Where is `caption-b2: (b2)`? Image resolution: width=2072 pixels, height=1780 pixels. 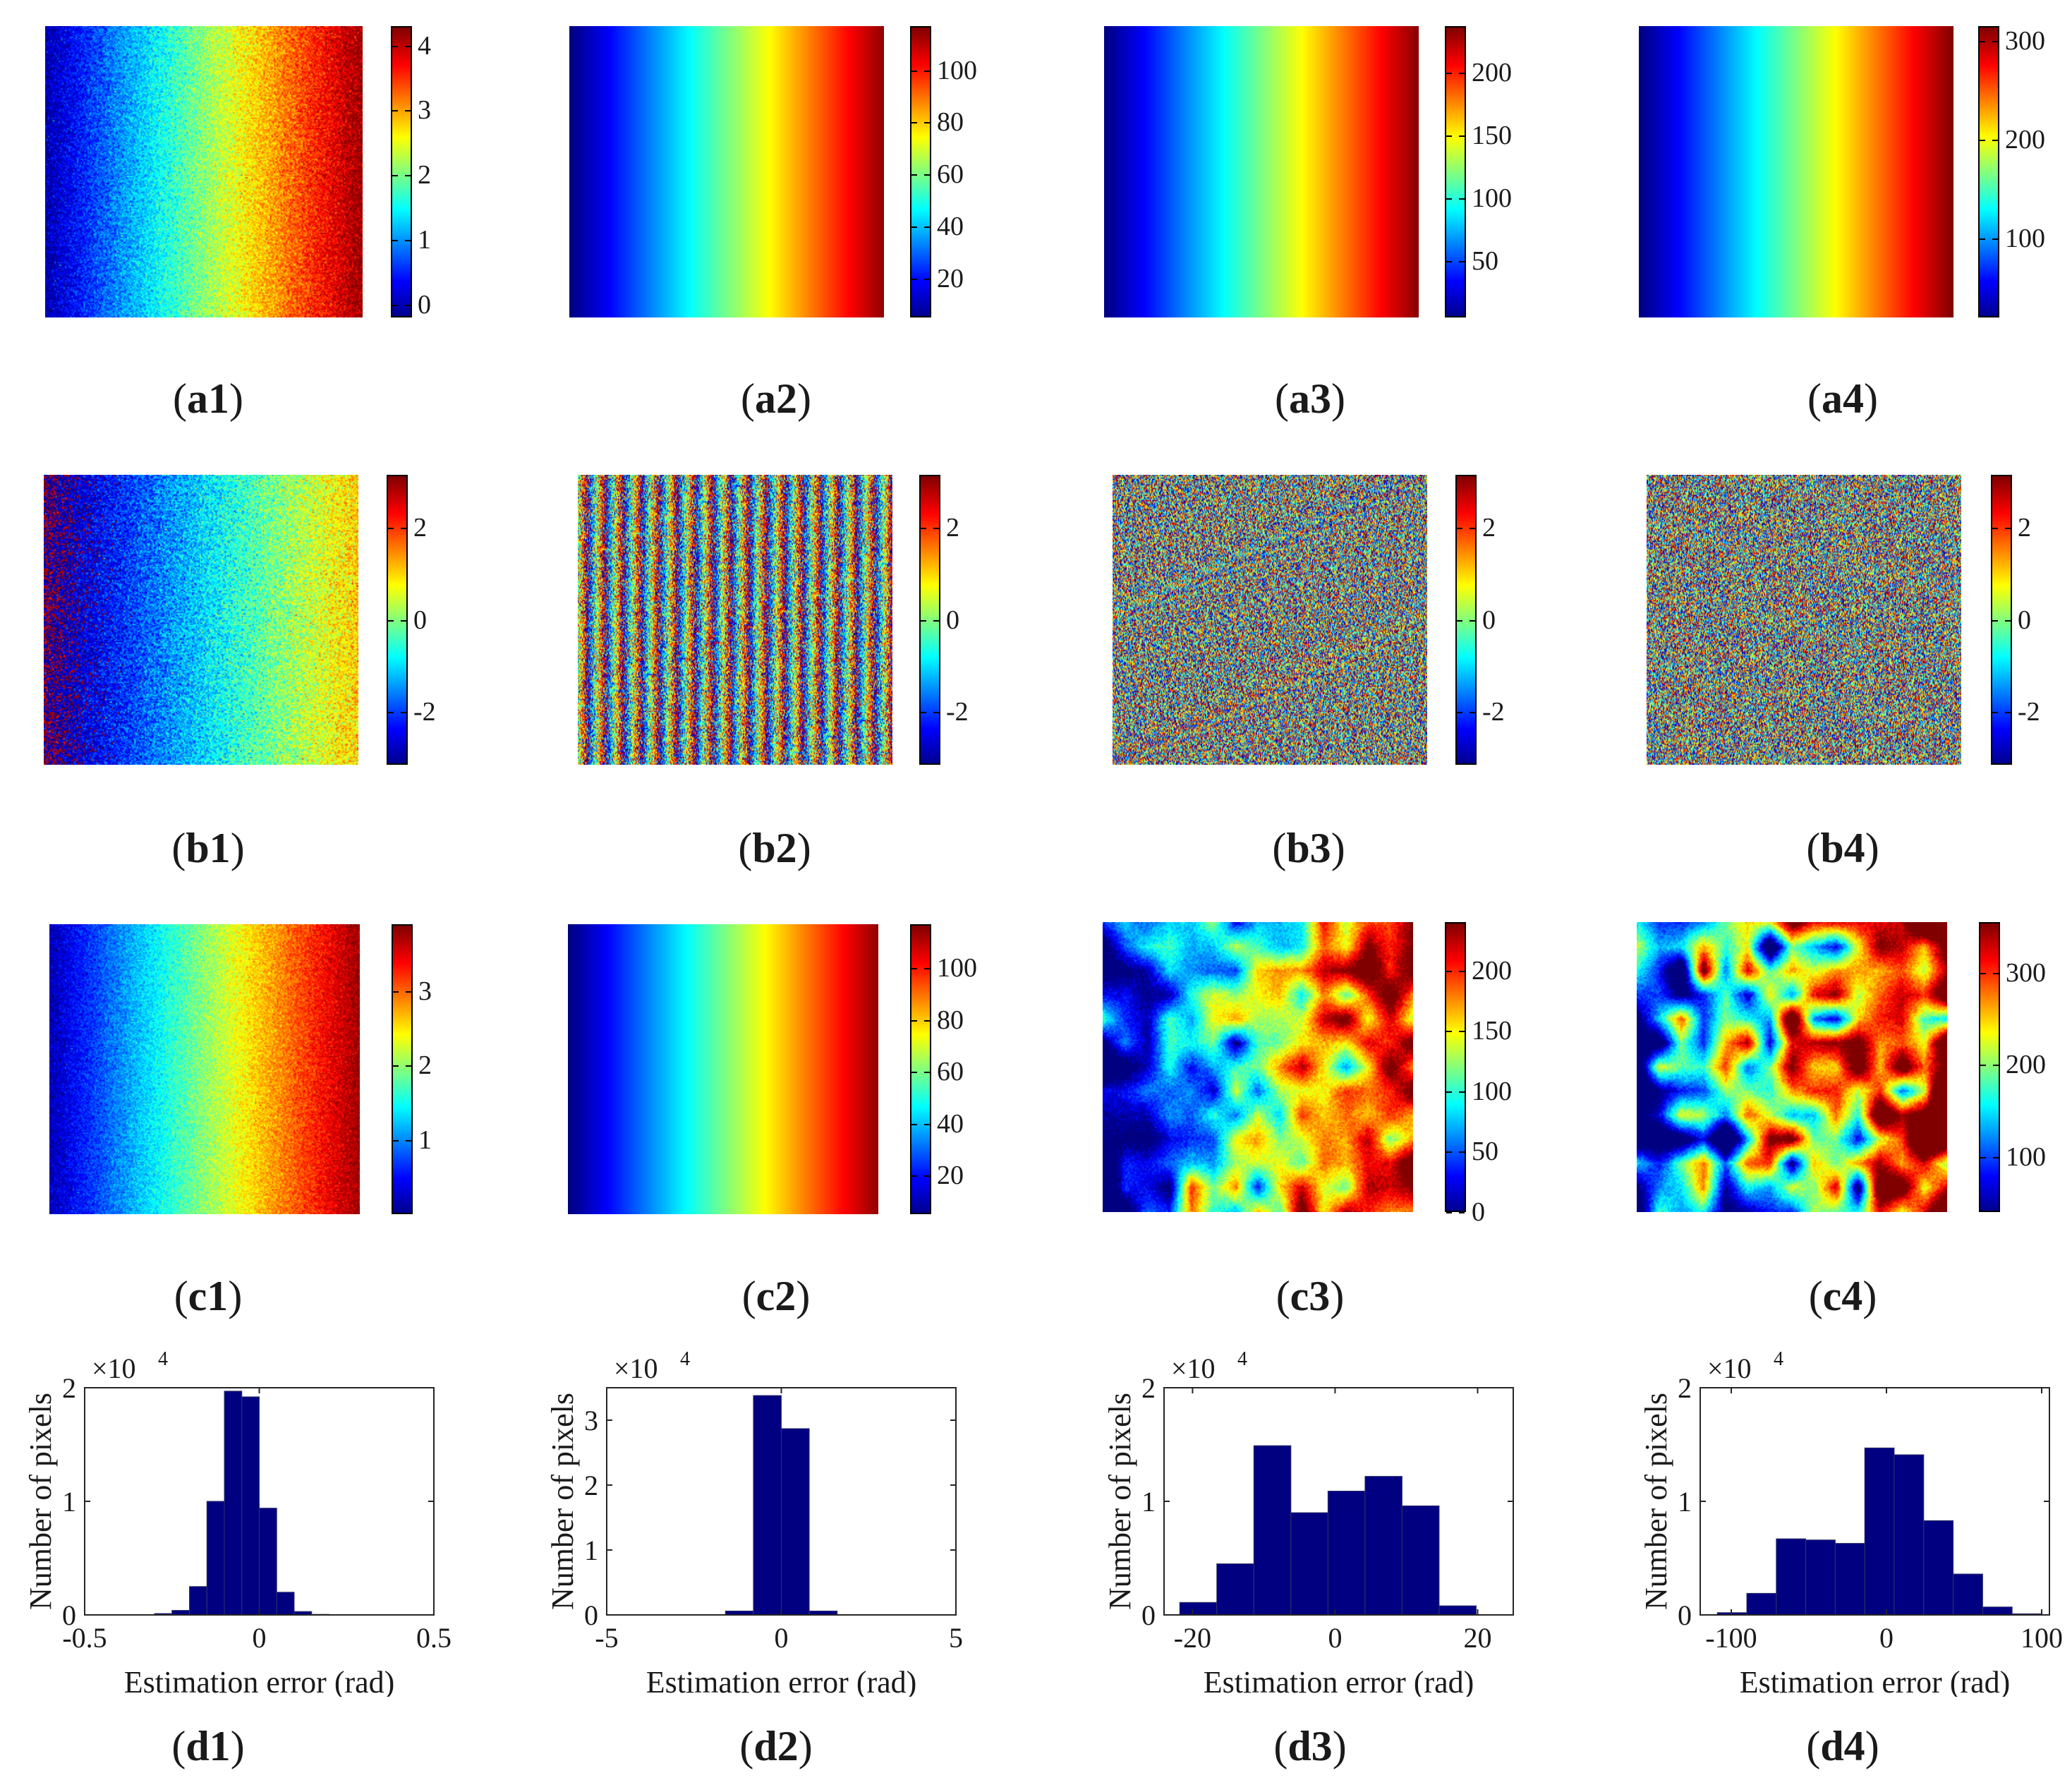 caption-b2: (b2) is located at coordinates (774, 848).